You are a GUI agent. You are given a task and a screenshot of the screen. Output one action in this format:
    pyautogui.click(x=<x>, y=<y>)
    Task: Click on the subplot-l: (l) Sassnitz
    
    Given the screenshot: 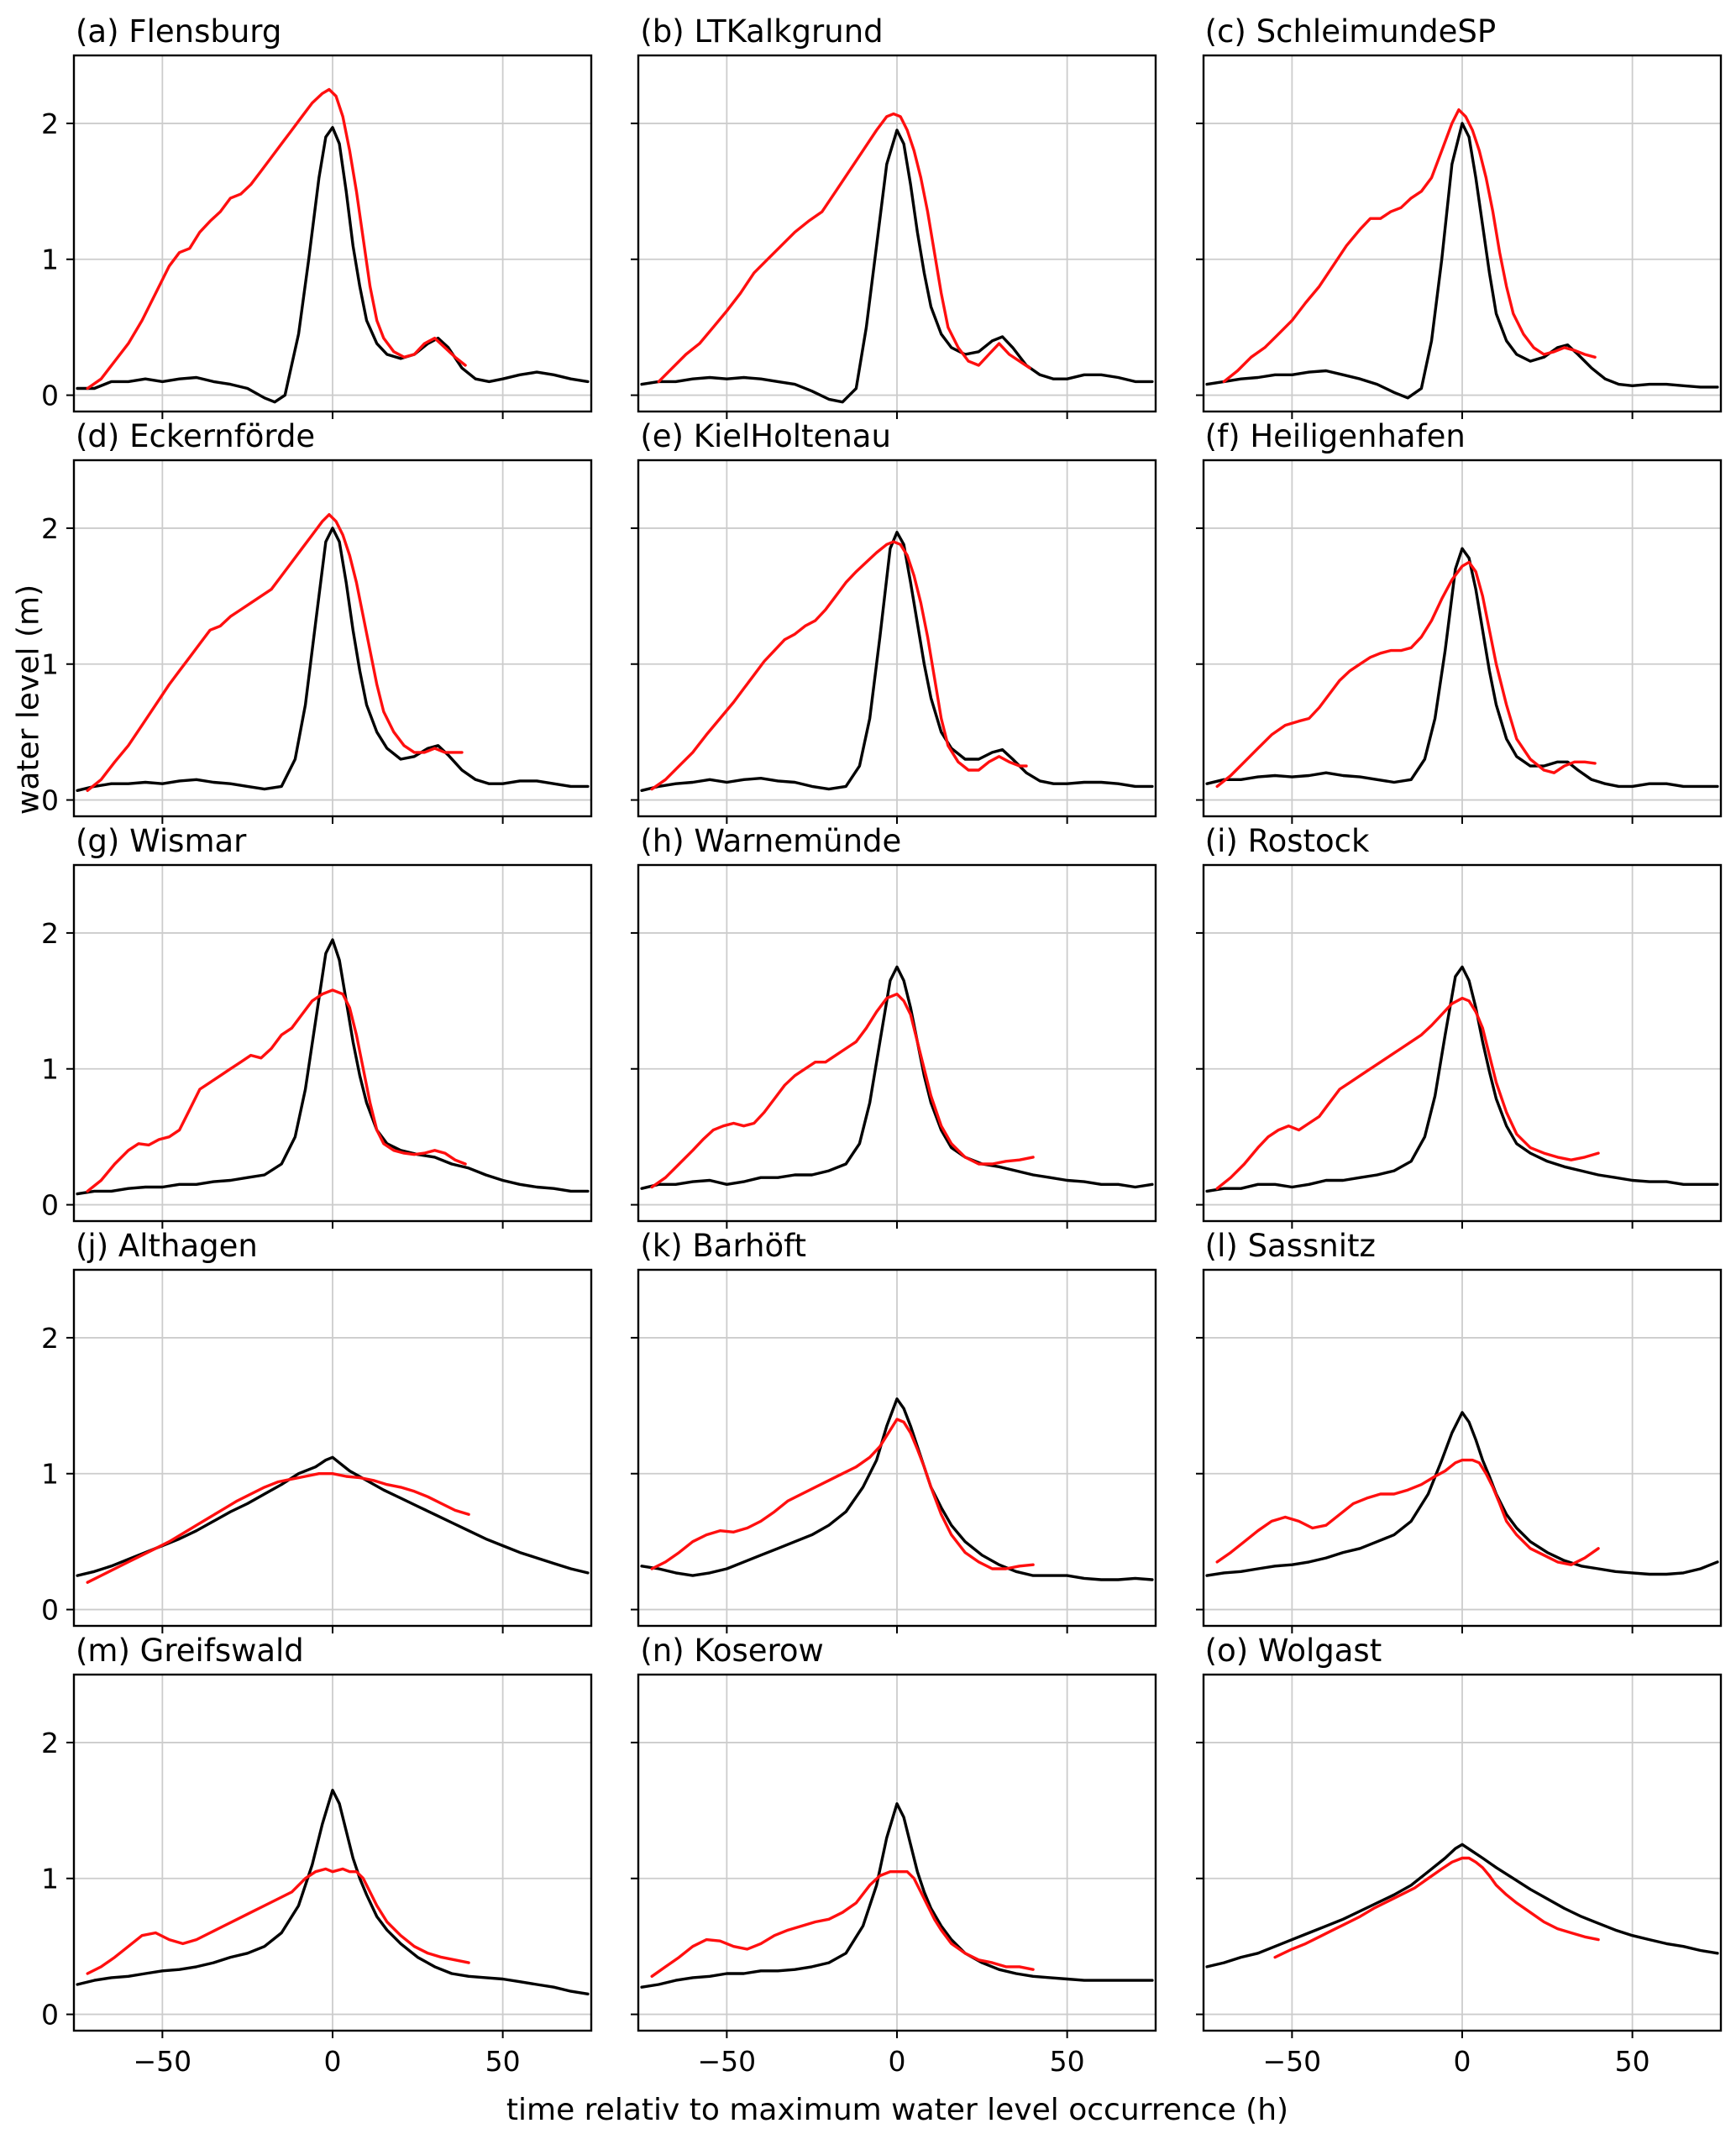 What is the action you would take?
    pyautogui.click(x=1458, y=1427)
    